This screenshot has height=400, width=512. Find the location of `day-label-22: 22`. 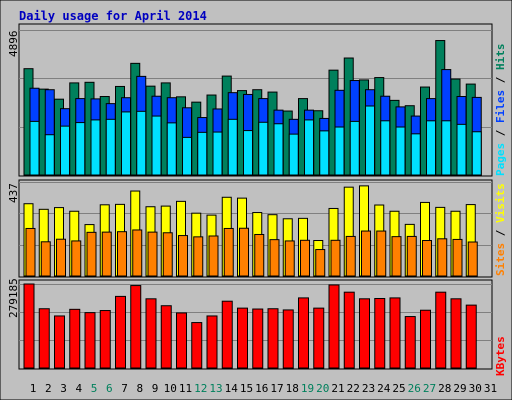

day-label-22: 22 is located at coordinates (353, 388).